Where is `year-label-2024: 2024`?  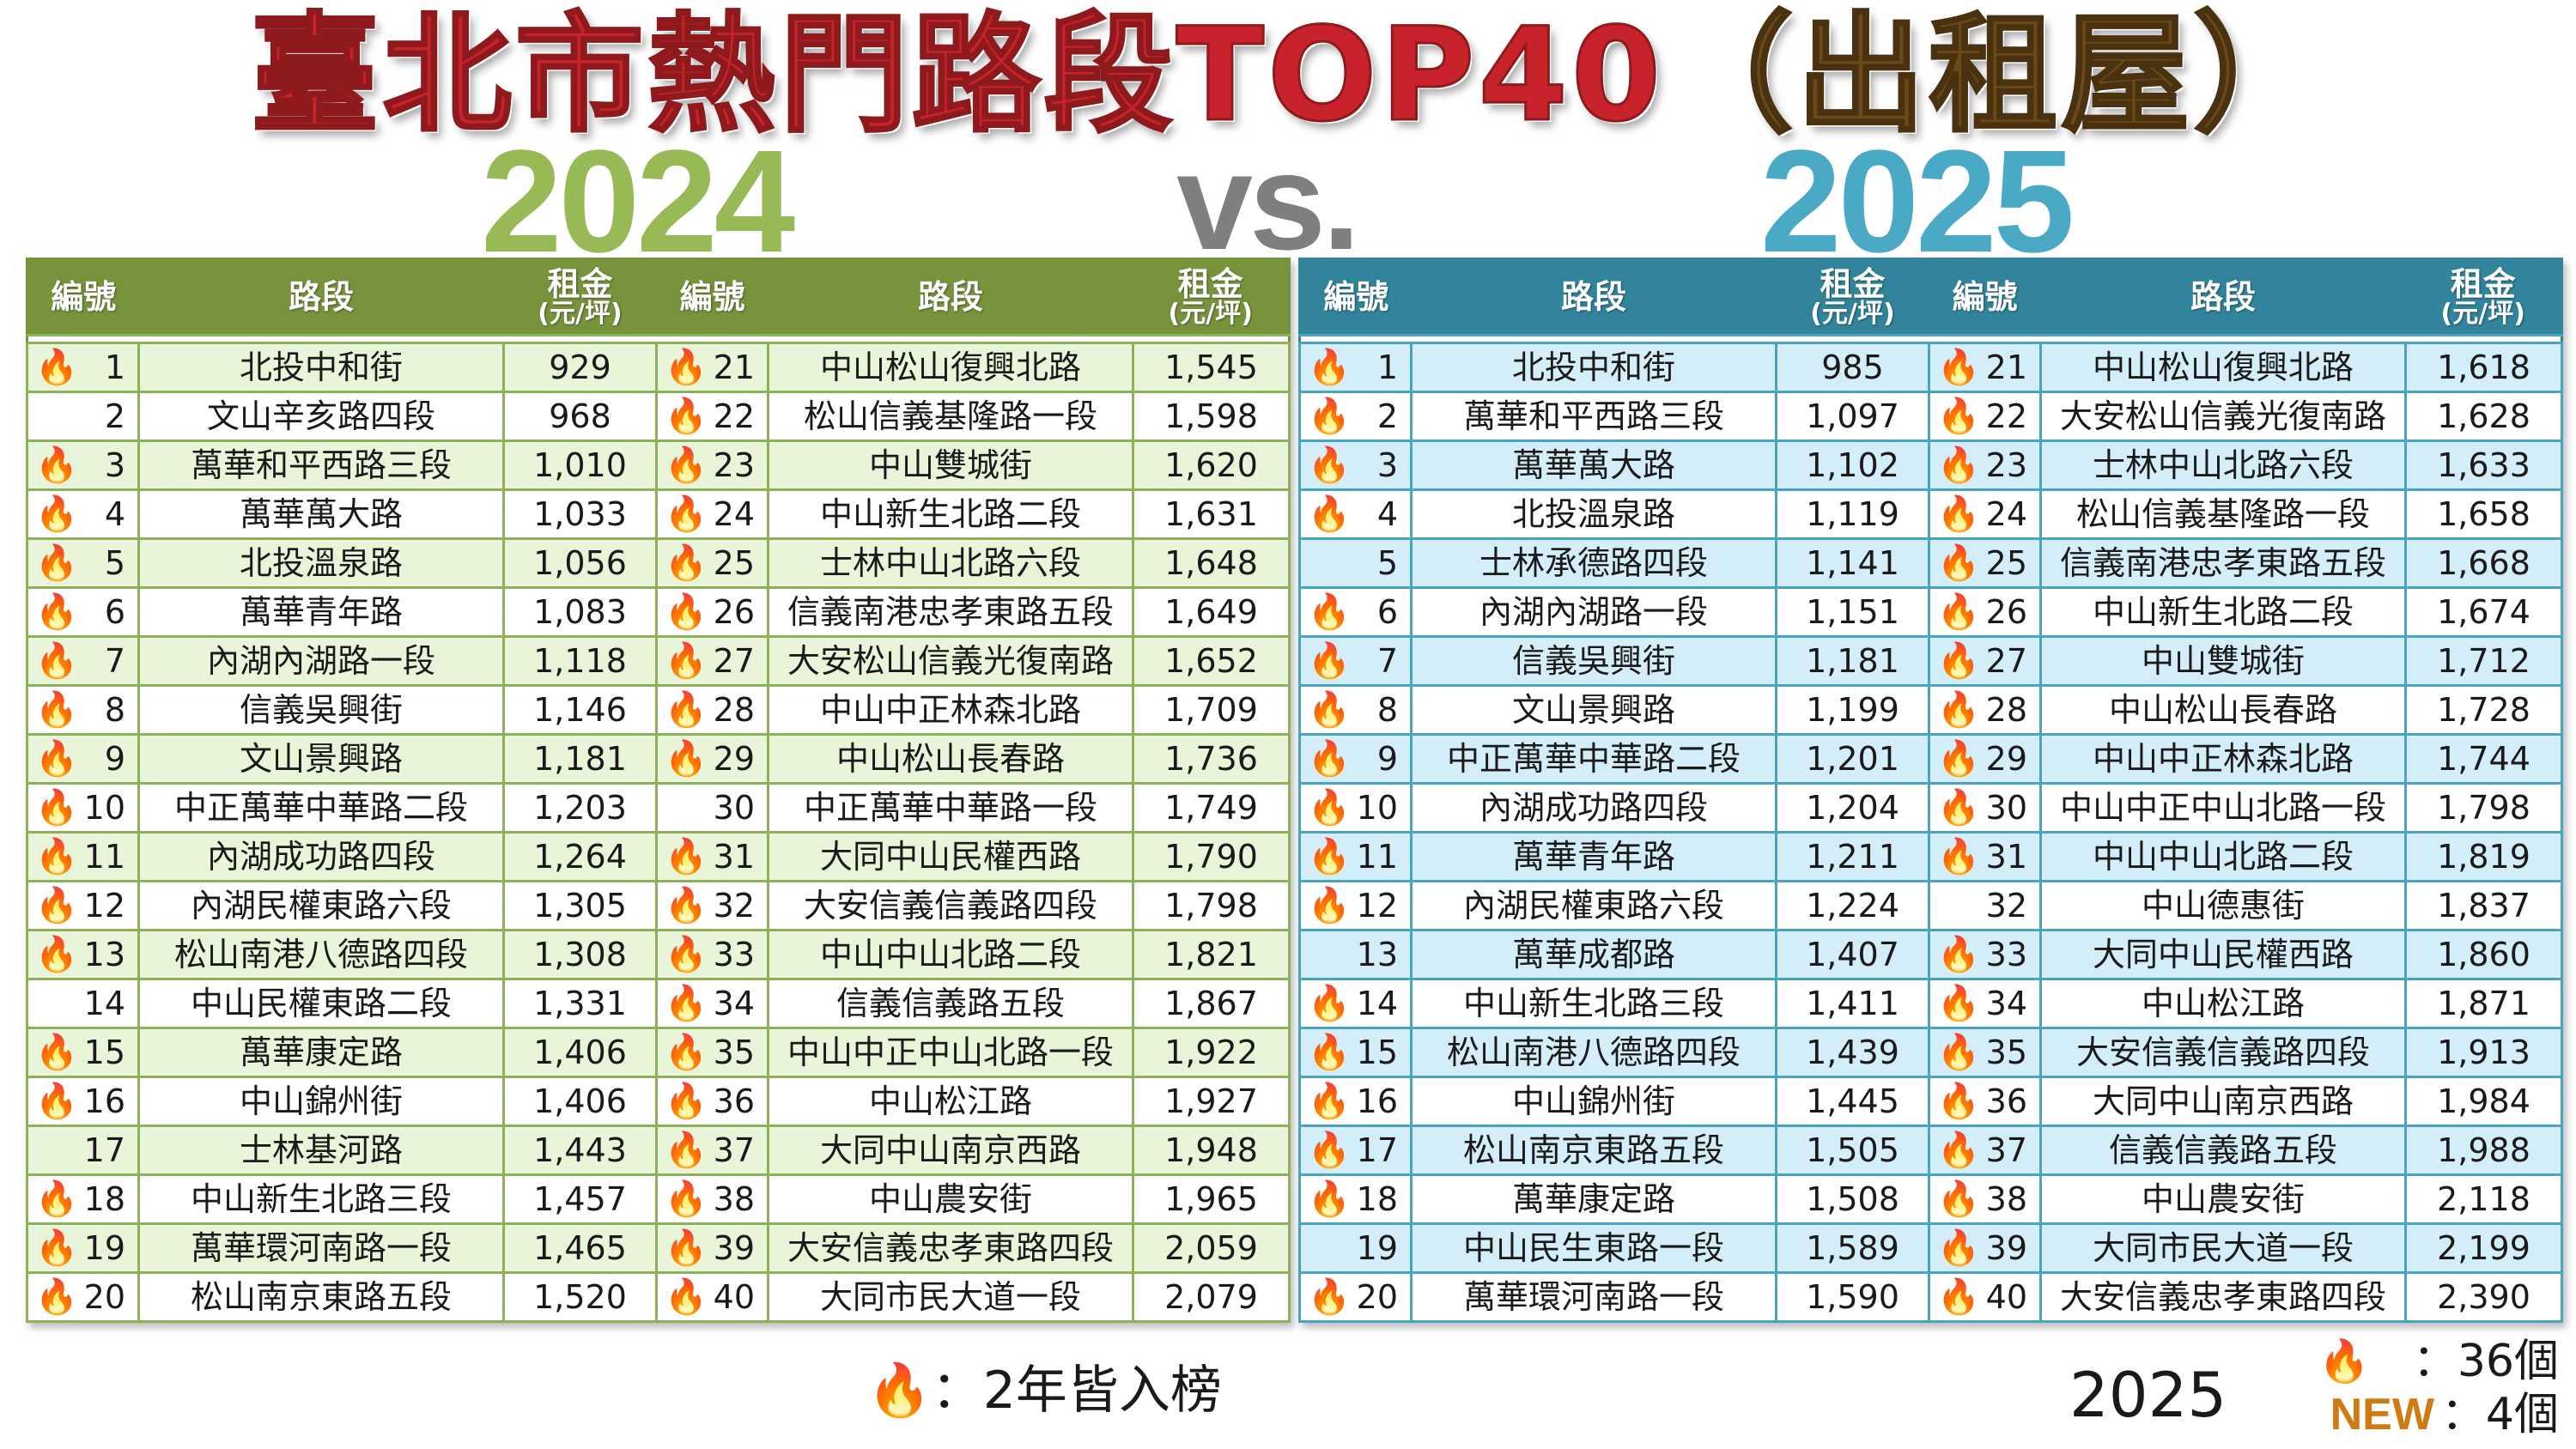
year-label-2024: 2024 is located at coordinates (638, 201).